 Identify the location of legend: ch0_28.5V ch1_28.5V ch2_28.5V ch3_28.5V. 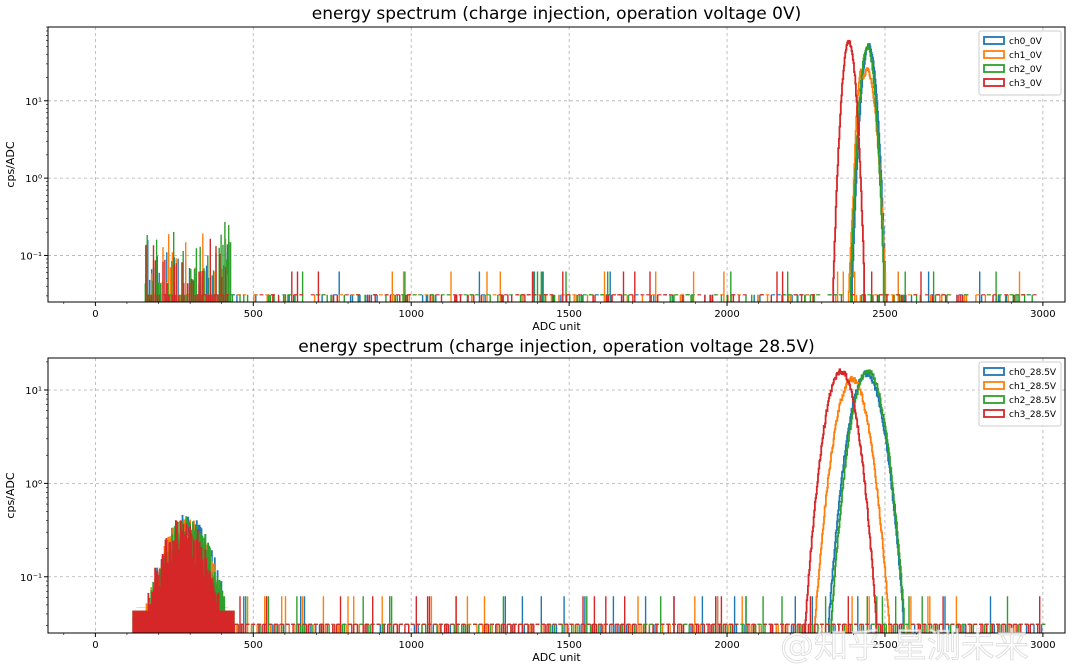
(1020, 394).